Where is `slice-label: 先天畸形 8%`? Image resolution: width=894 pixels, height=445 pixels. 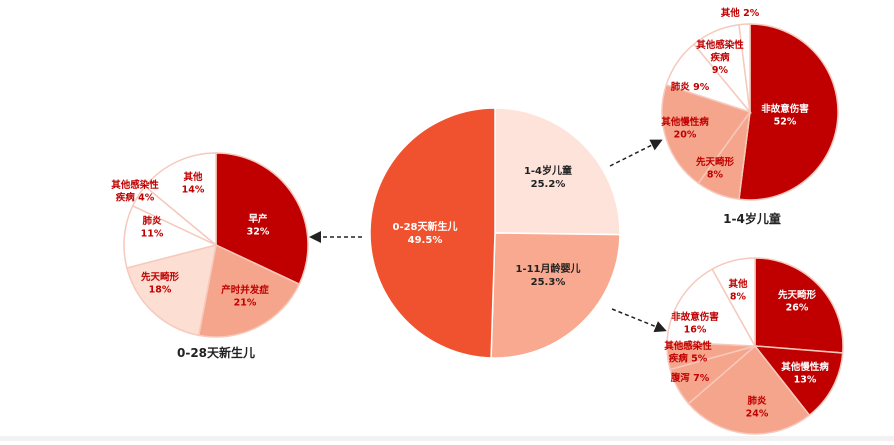 slice-label: 先天畸形 8% is located at coordinates (715, 168).